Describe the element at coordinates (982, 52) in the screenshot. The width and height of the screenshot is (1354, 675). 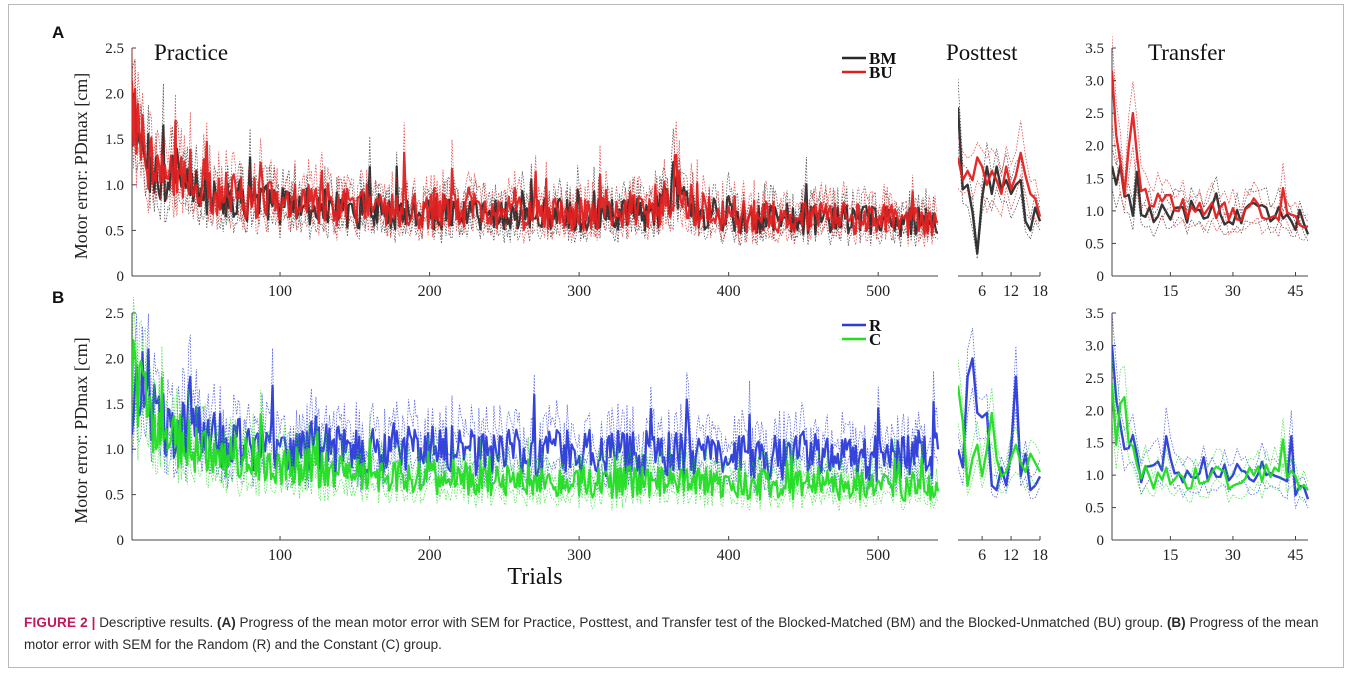
I see `subplot-title: Posttest` at that location.